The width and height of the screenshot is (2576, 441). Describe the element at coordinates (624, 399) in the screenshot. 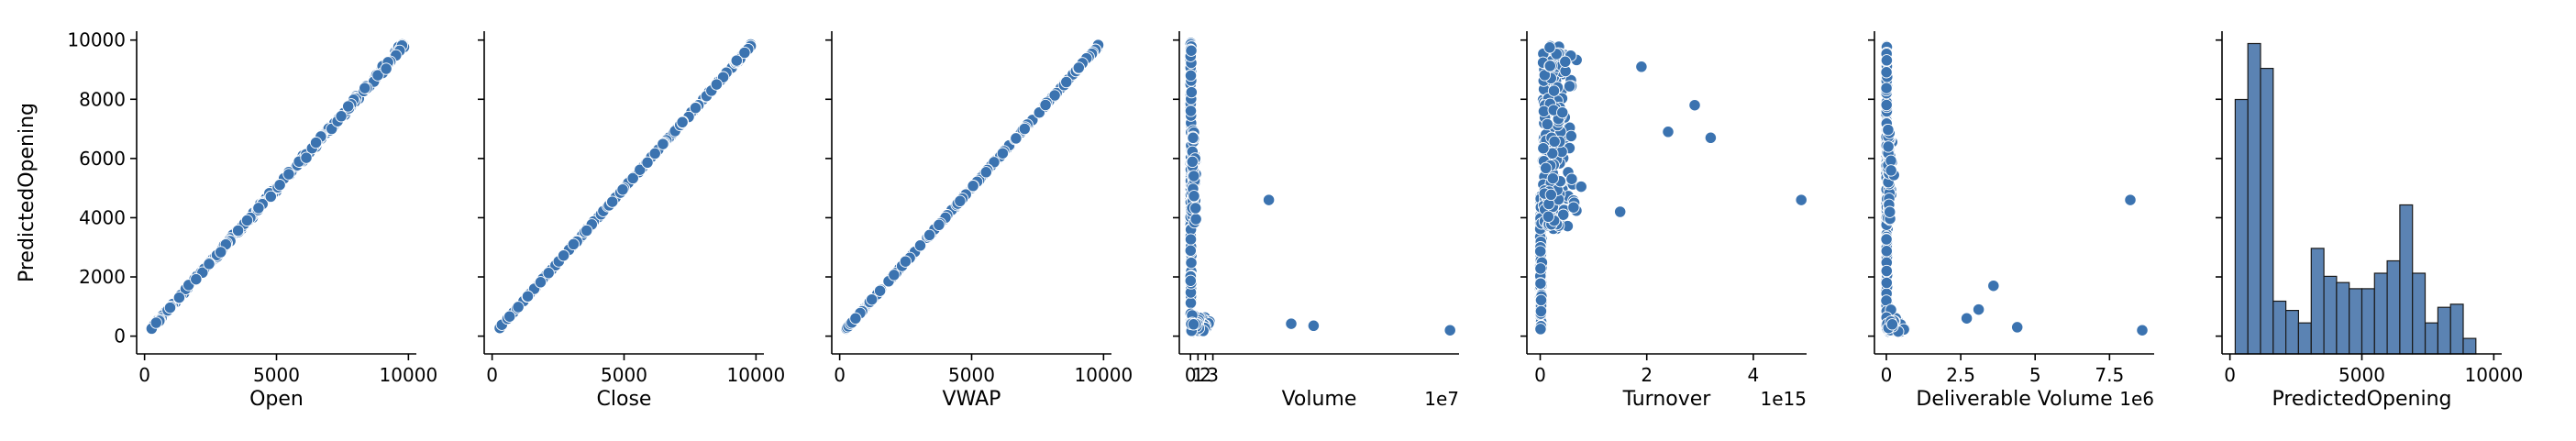

I see `x-axis-label: Close` at that location.